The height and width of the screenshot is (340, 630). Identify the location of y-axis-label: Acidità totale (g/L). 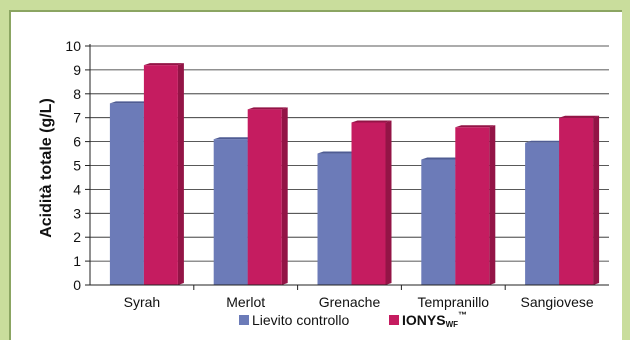
(46, 168).